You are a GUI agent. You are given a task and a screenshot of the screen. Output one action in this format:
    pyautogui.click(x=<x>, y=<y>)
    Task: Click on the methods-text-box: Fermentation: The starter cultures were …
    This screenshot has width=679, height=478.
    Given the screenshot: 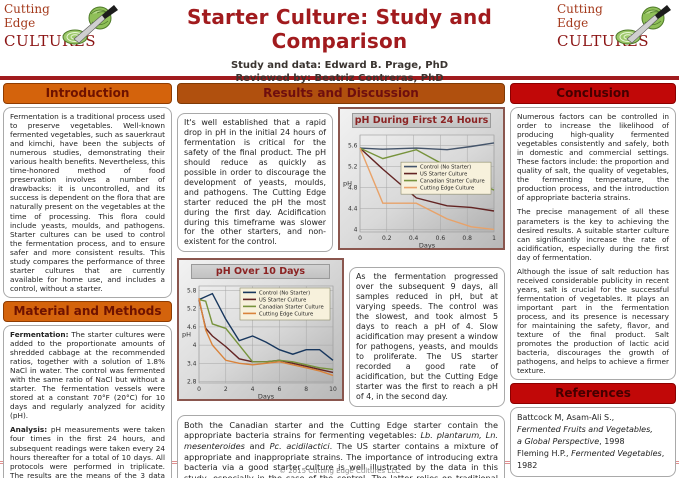 What is the action you would take?
    pyautogui.click(x=87, y=401)
    